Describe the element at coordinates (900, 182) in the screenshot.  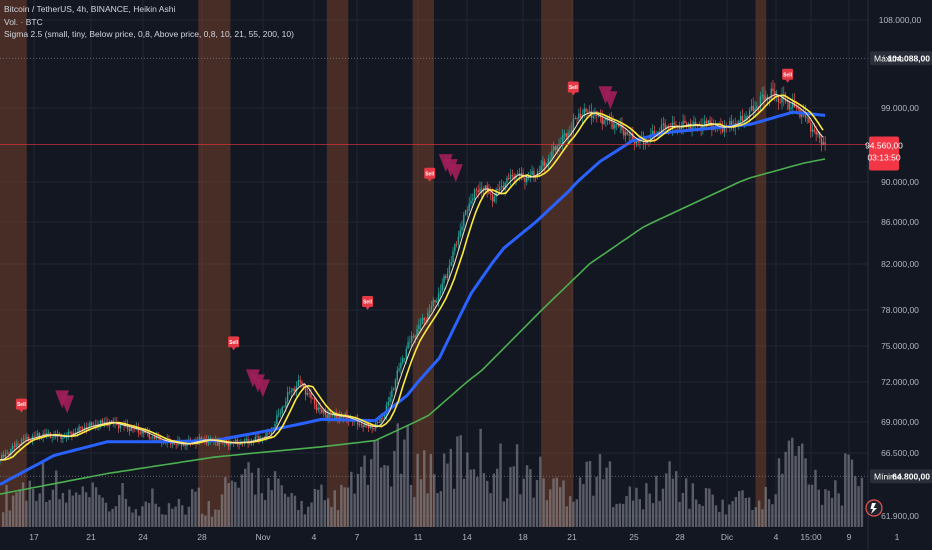
I see `price-tick-label: 90.000,00` at that location.